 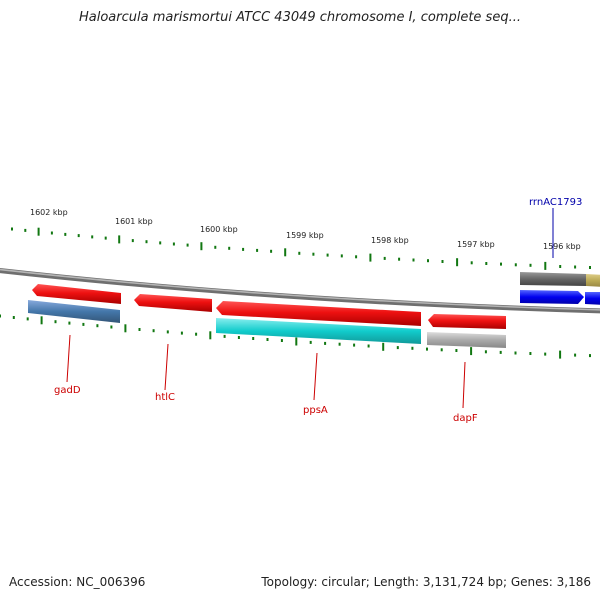 I want to click on gene-dapF-reverse-feature, so click(x=466, y=340).